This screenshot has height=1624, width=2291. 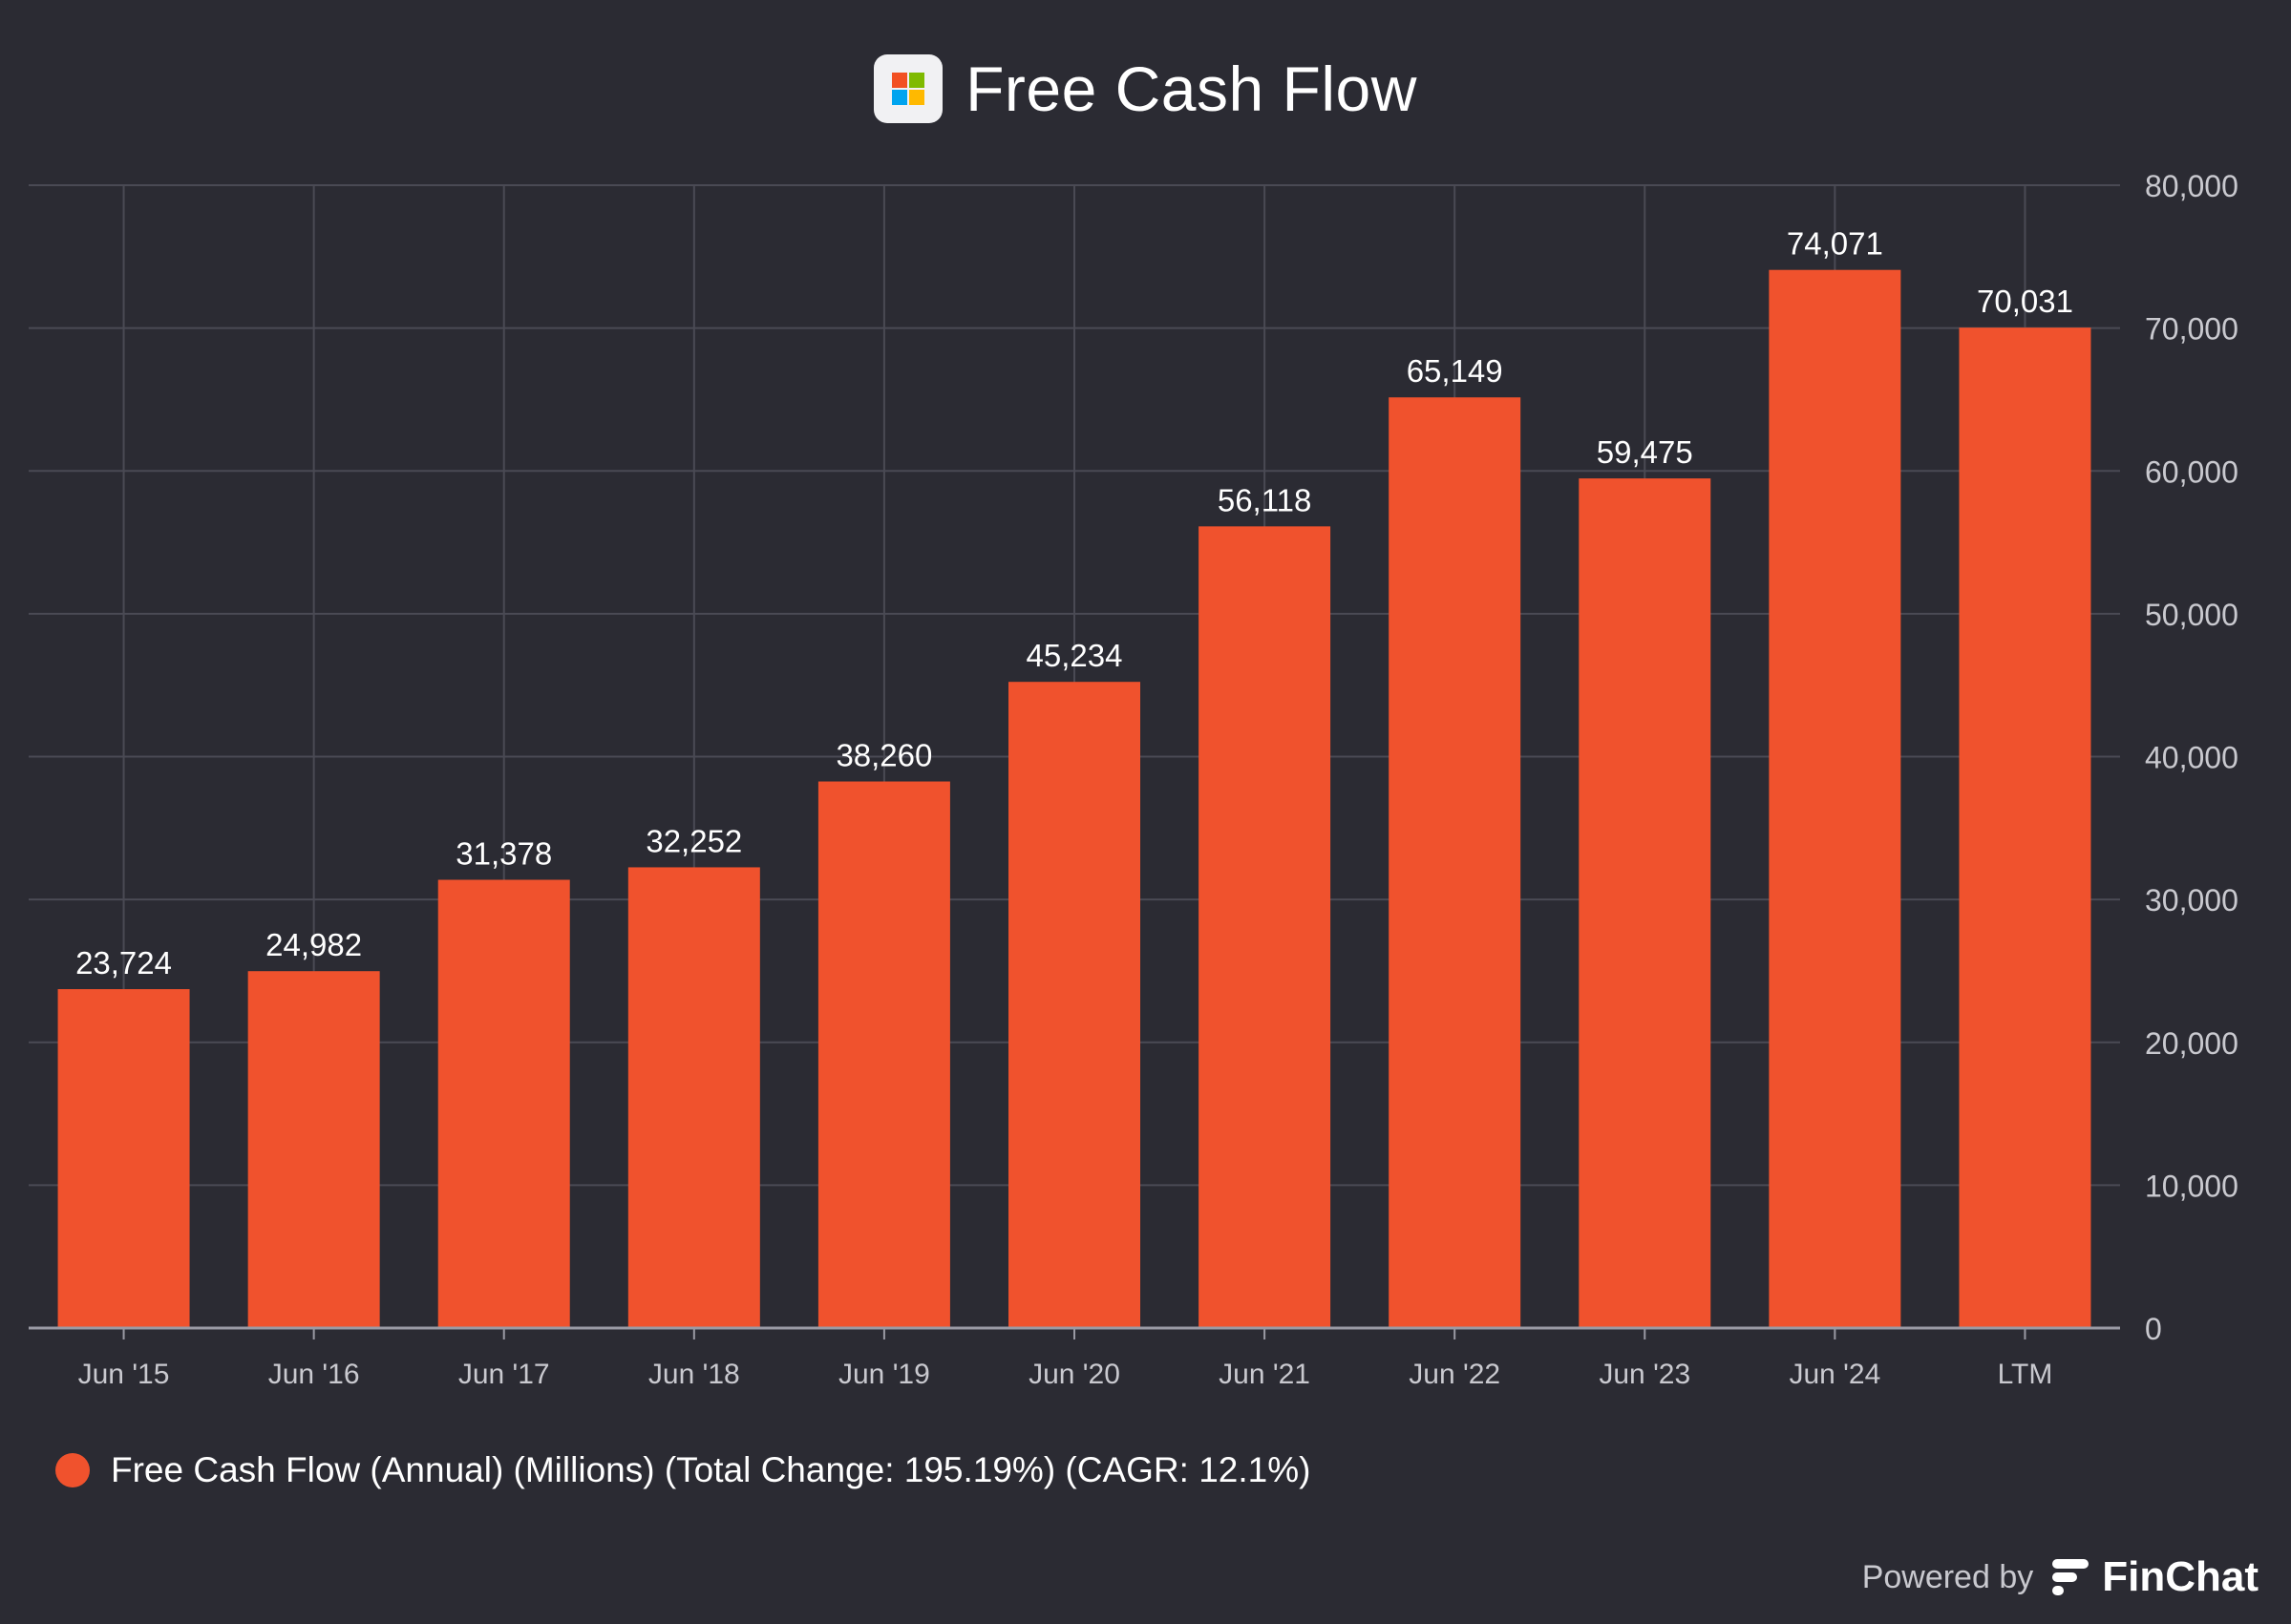 What do you see at coordinates (694, 840) in the screenshot?
I see `data-label: 32,252` at bounding box center [694, 840].